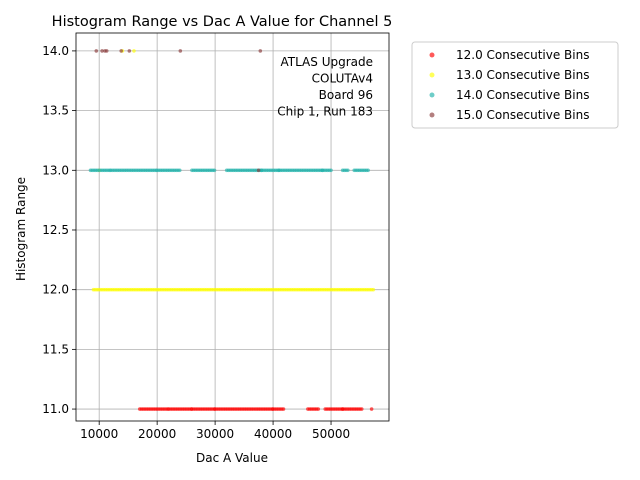 The width and height of the screenshot is (640, 480). What do you see at coordinates (55, 230) in the screenshot?
I see `y-tick-label: 12.5` at bounding box center [55, 230].